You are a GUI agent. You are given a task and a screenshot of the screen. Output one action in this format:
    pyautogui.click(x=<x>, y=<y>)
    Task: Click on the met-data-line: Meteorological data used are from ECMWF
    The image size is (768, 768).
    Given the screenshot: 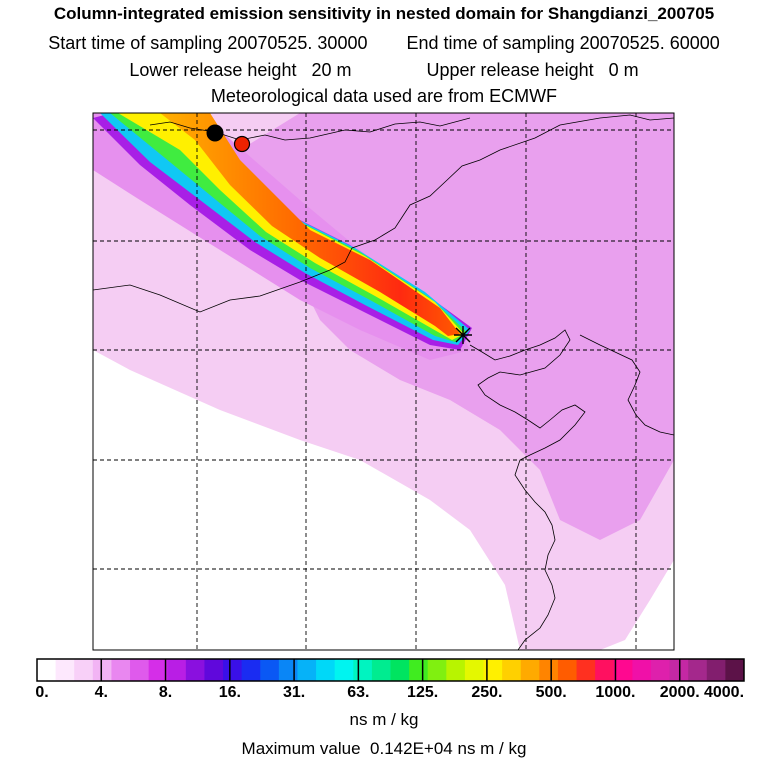 What is the action you would take?
    pyautogui.click(x=384, y=96)
    